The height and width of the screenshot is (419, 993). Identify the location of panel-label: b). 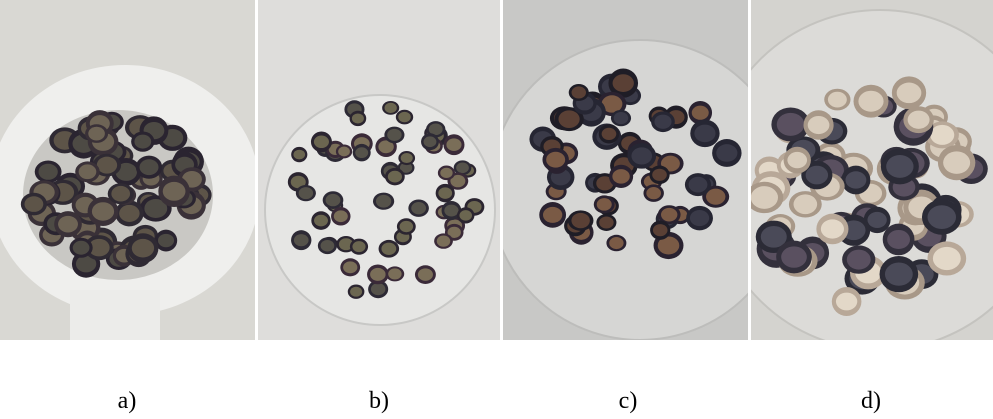
(379, 401).